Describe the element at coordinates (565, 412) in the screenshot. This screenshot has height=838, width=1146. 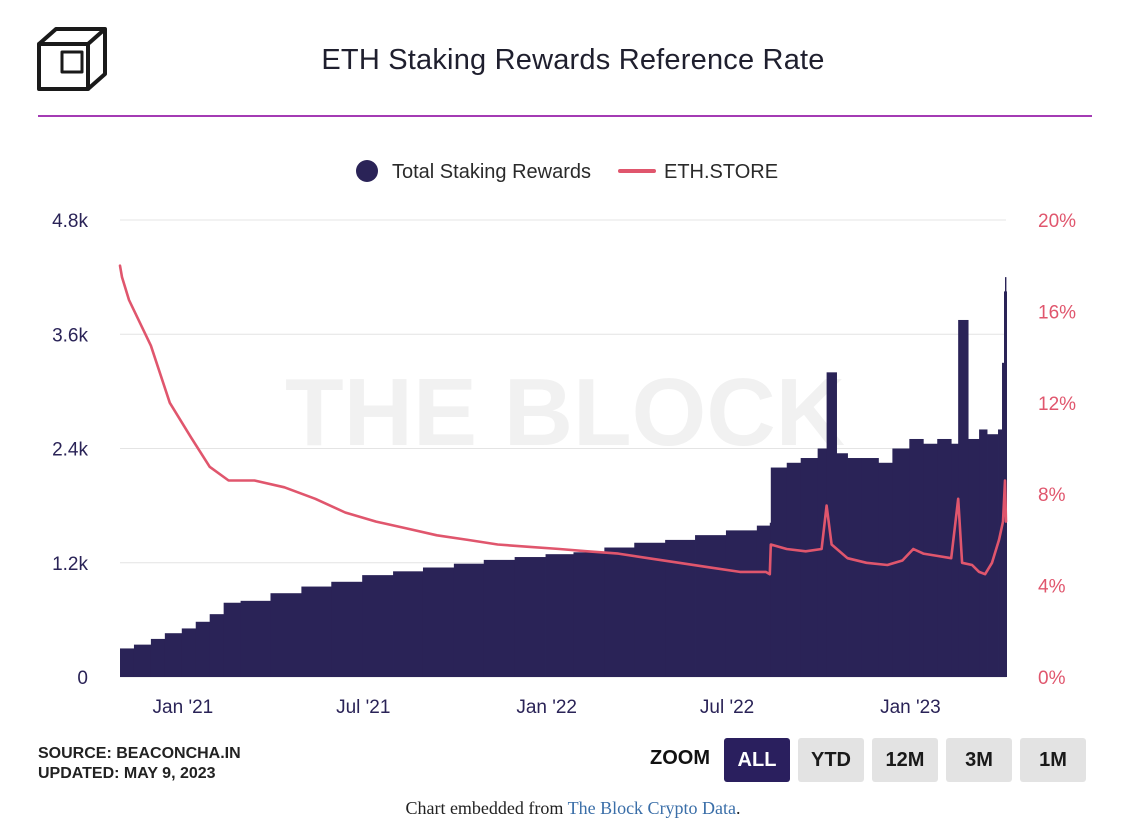
I see `watermark-text: THE BLOCK` at that location.